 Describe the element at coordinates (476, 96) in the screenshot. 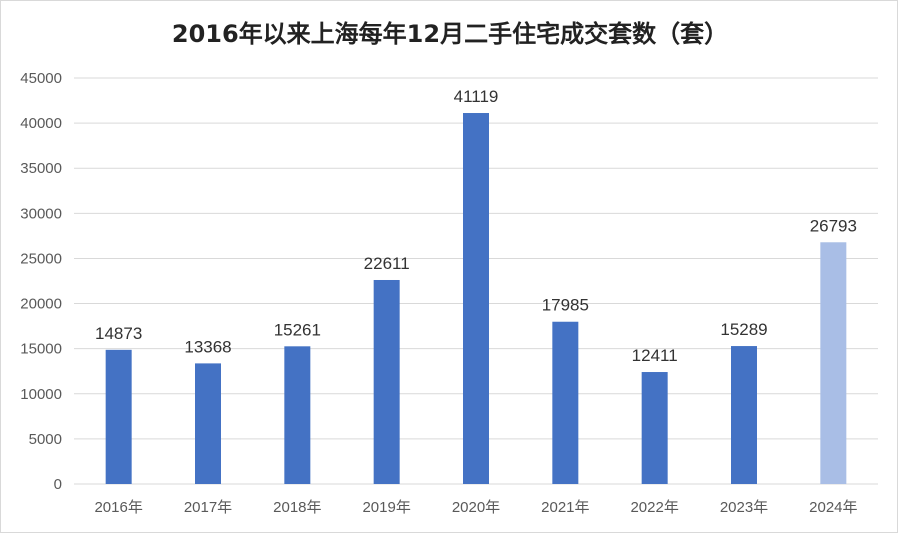

I see `data-label: 41119` at that location.